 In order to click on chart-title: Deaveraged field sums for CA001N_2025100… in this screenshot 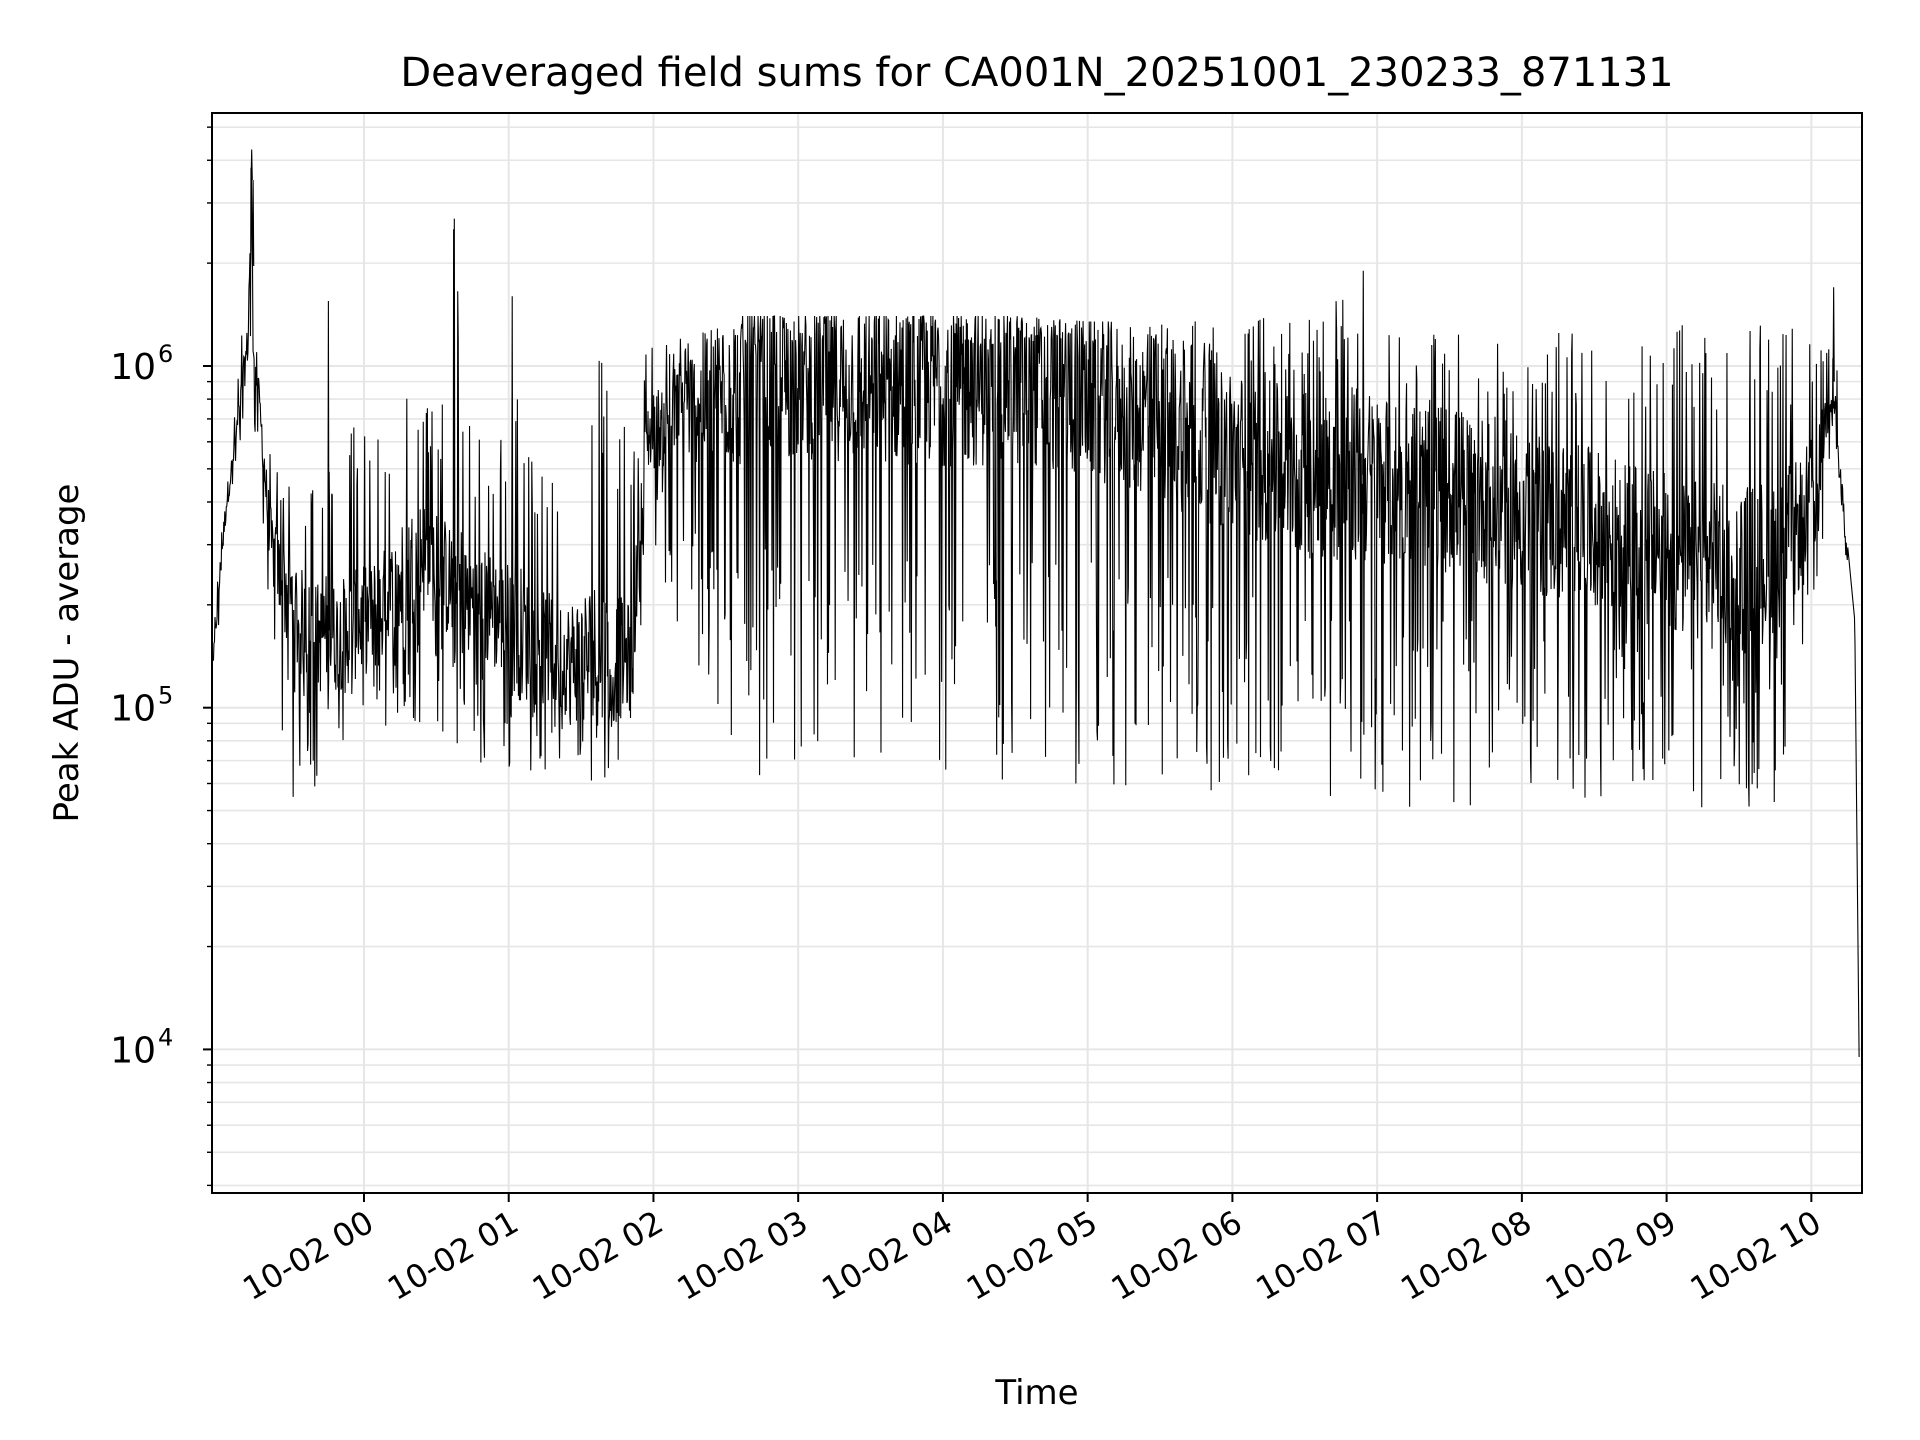, I will do `click(1036, 73)`.